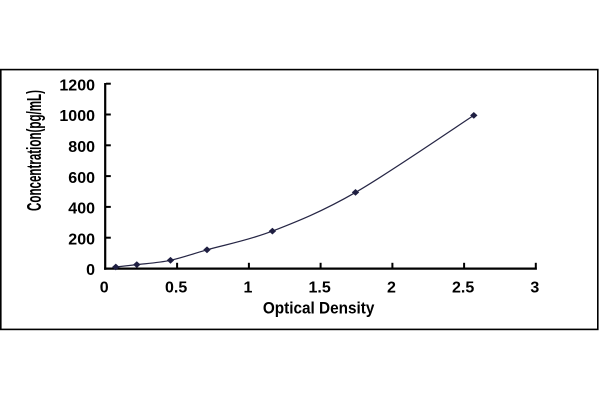  What do you see at coordinates (463, 288) in the screenshot?
I see `svg-text: 2.5` at bounding box center [463, 288].